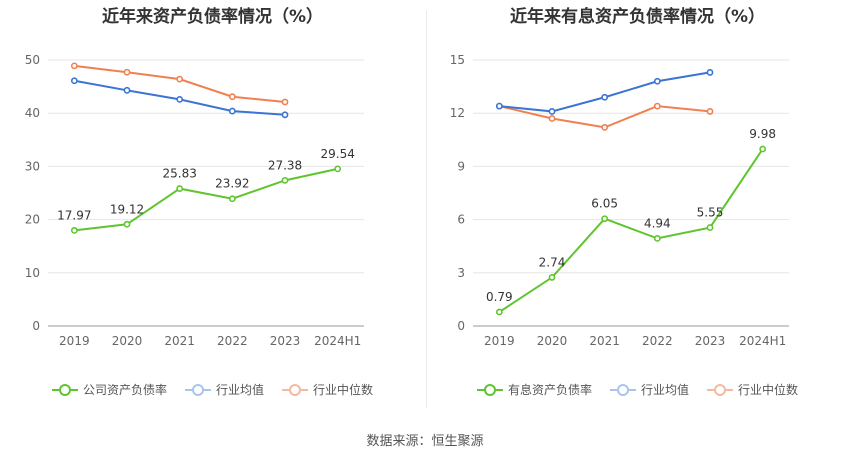  Describe the element at coordinates (124, 390) in the screenshot. I see `legend-label: 公司资产负债率` at that location.